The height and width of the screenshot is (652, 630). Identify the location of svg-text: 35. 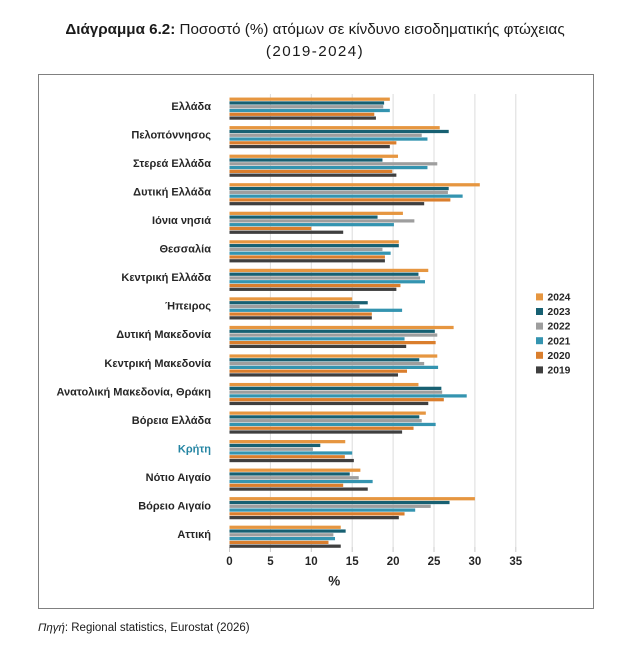
(515, 562).